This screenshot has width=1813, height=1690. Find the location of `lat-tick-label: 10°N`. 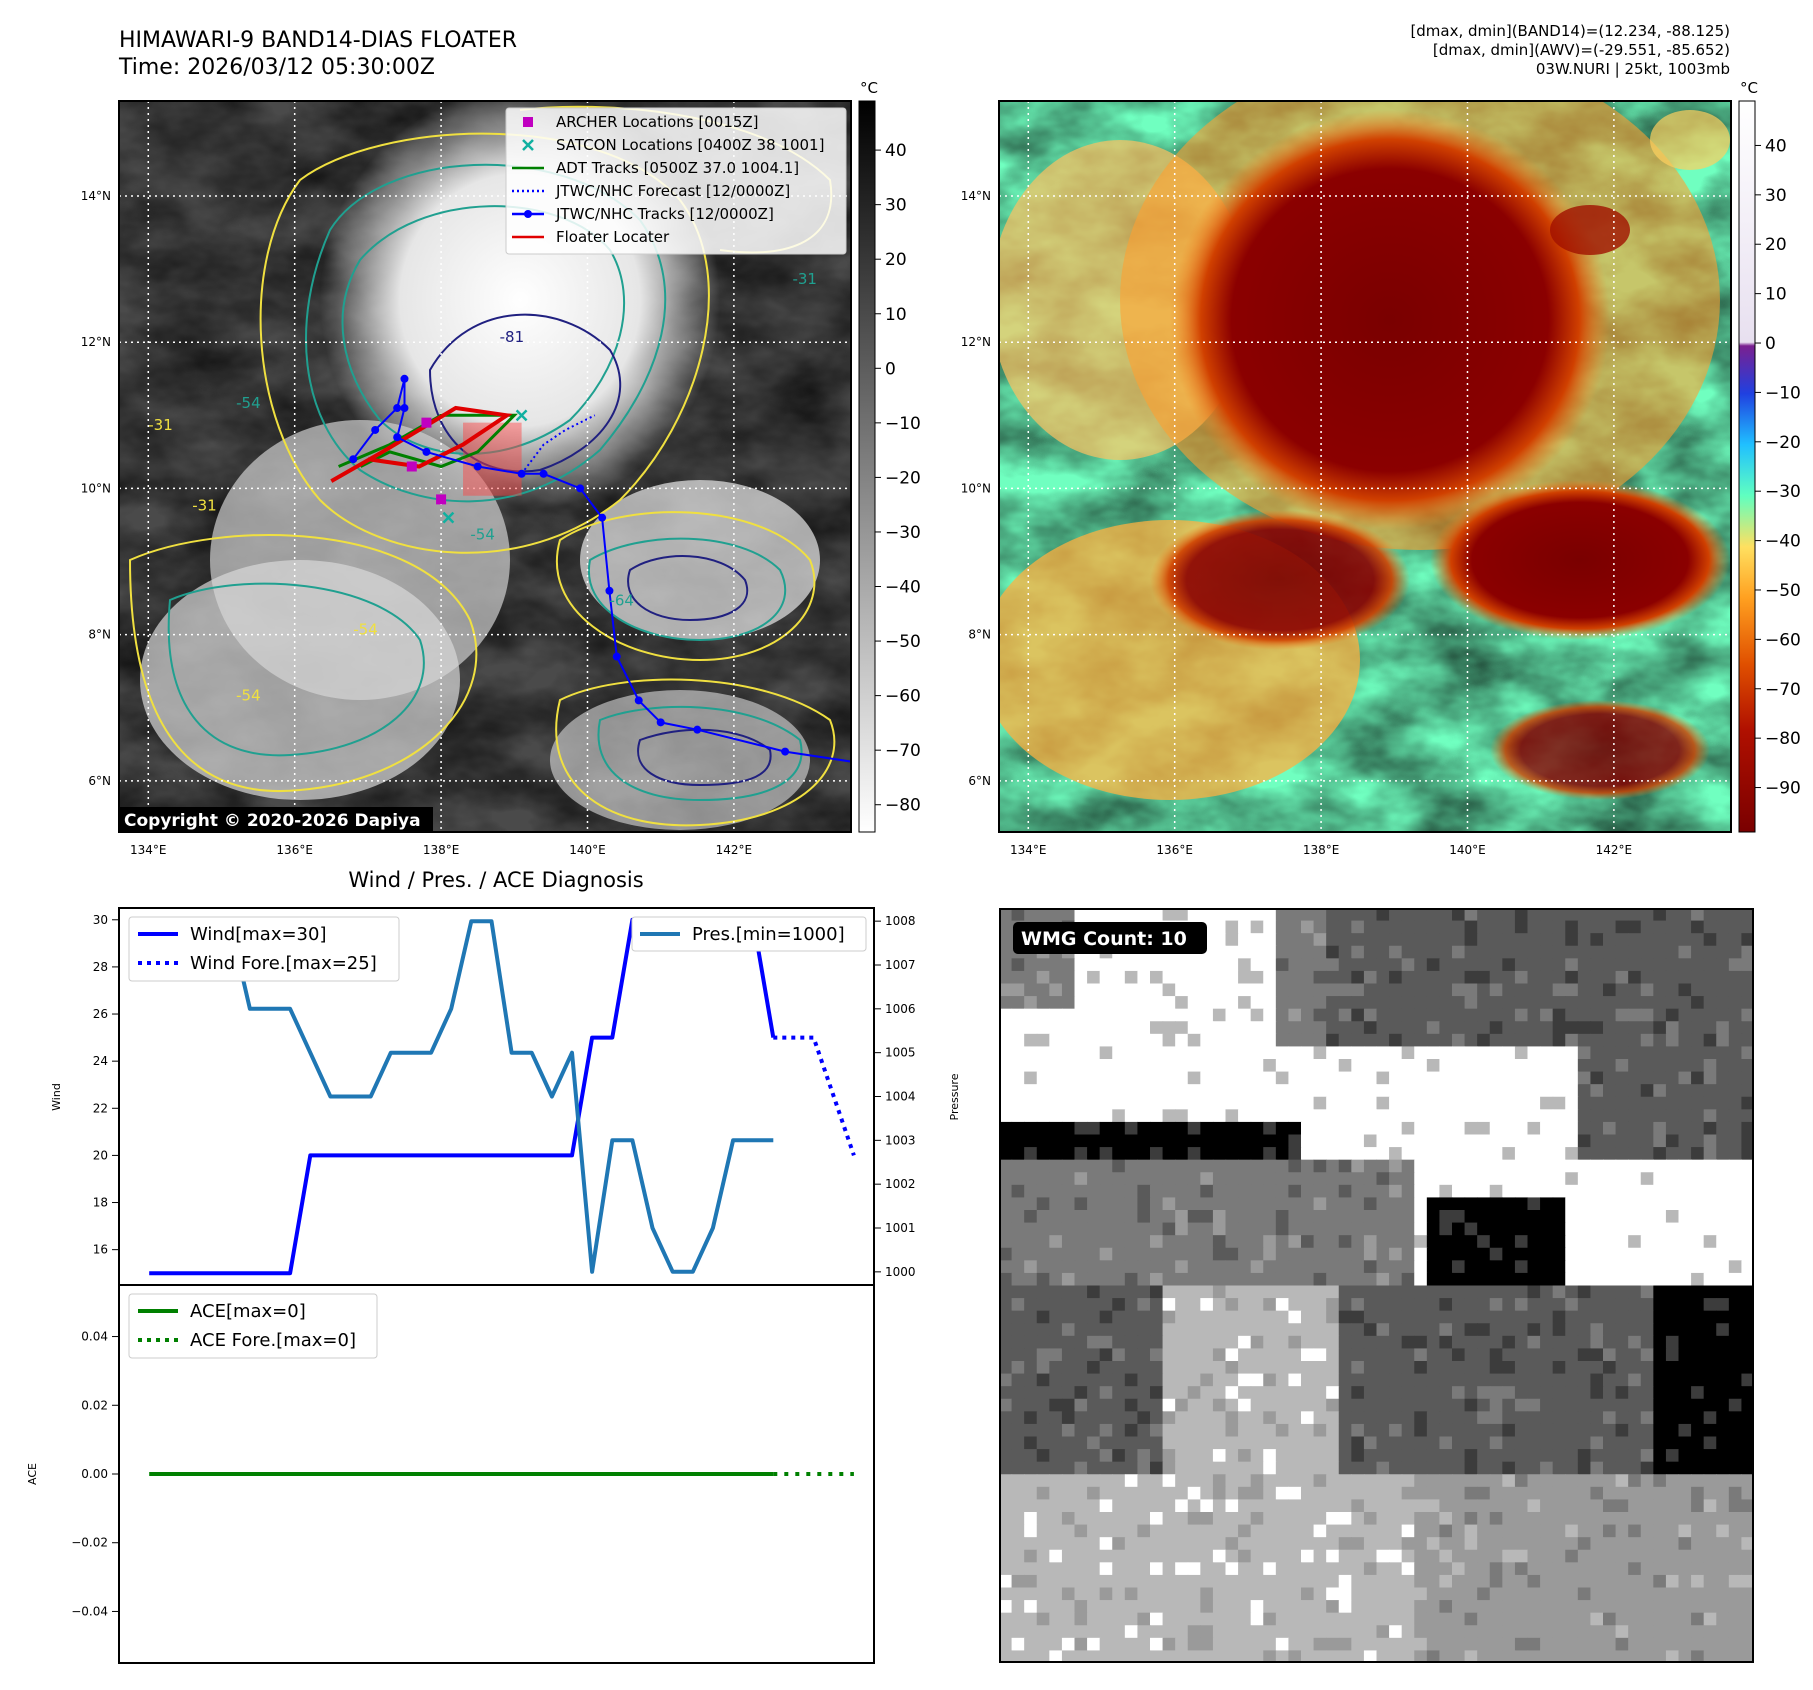

lat-tick-label: 10°N is located at coordinates (96, 488).